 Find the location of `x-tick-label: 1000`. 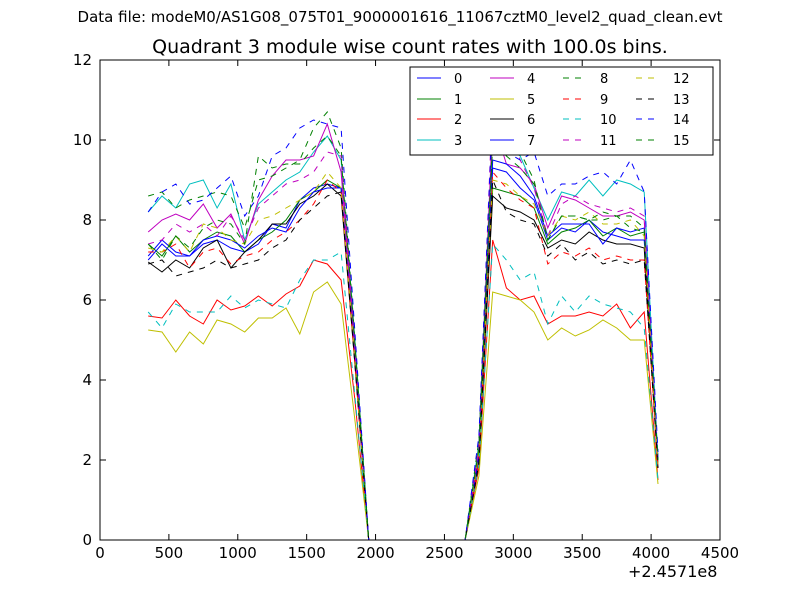

x-tick-label: 1000 is located at coordinates (238, 553).